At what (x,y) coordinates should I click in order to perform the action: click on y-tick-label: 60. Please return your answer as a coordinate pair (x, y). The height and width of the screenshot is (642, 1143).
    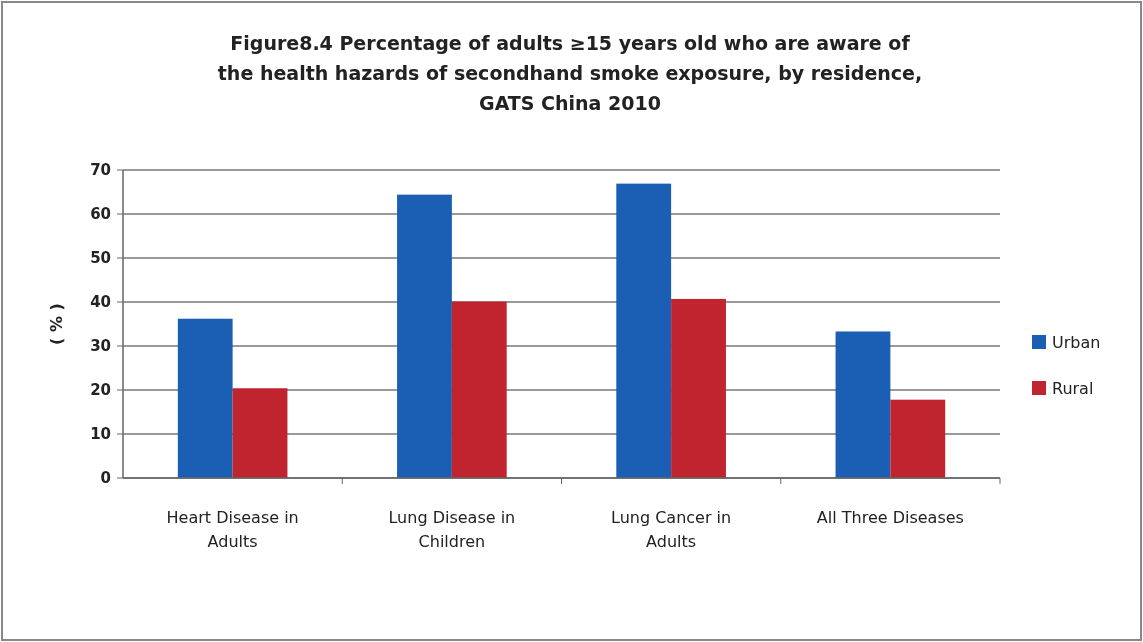
    Looking at the image, I should click on (100, 214).